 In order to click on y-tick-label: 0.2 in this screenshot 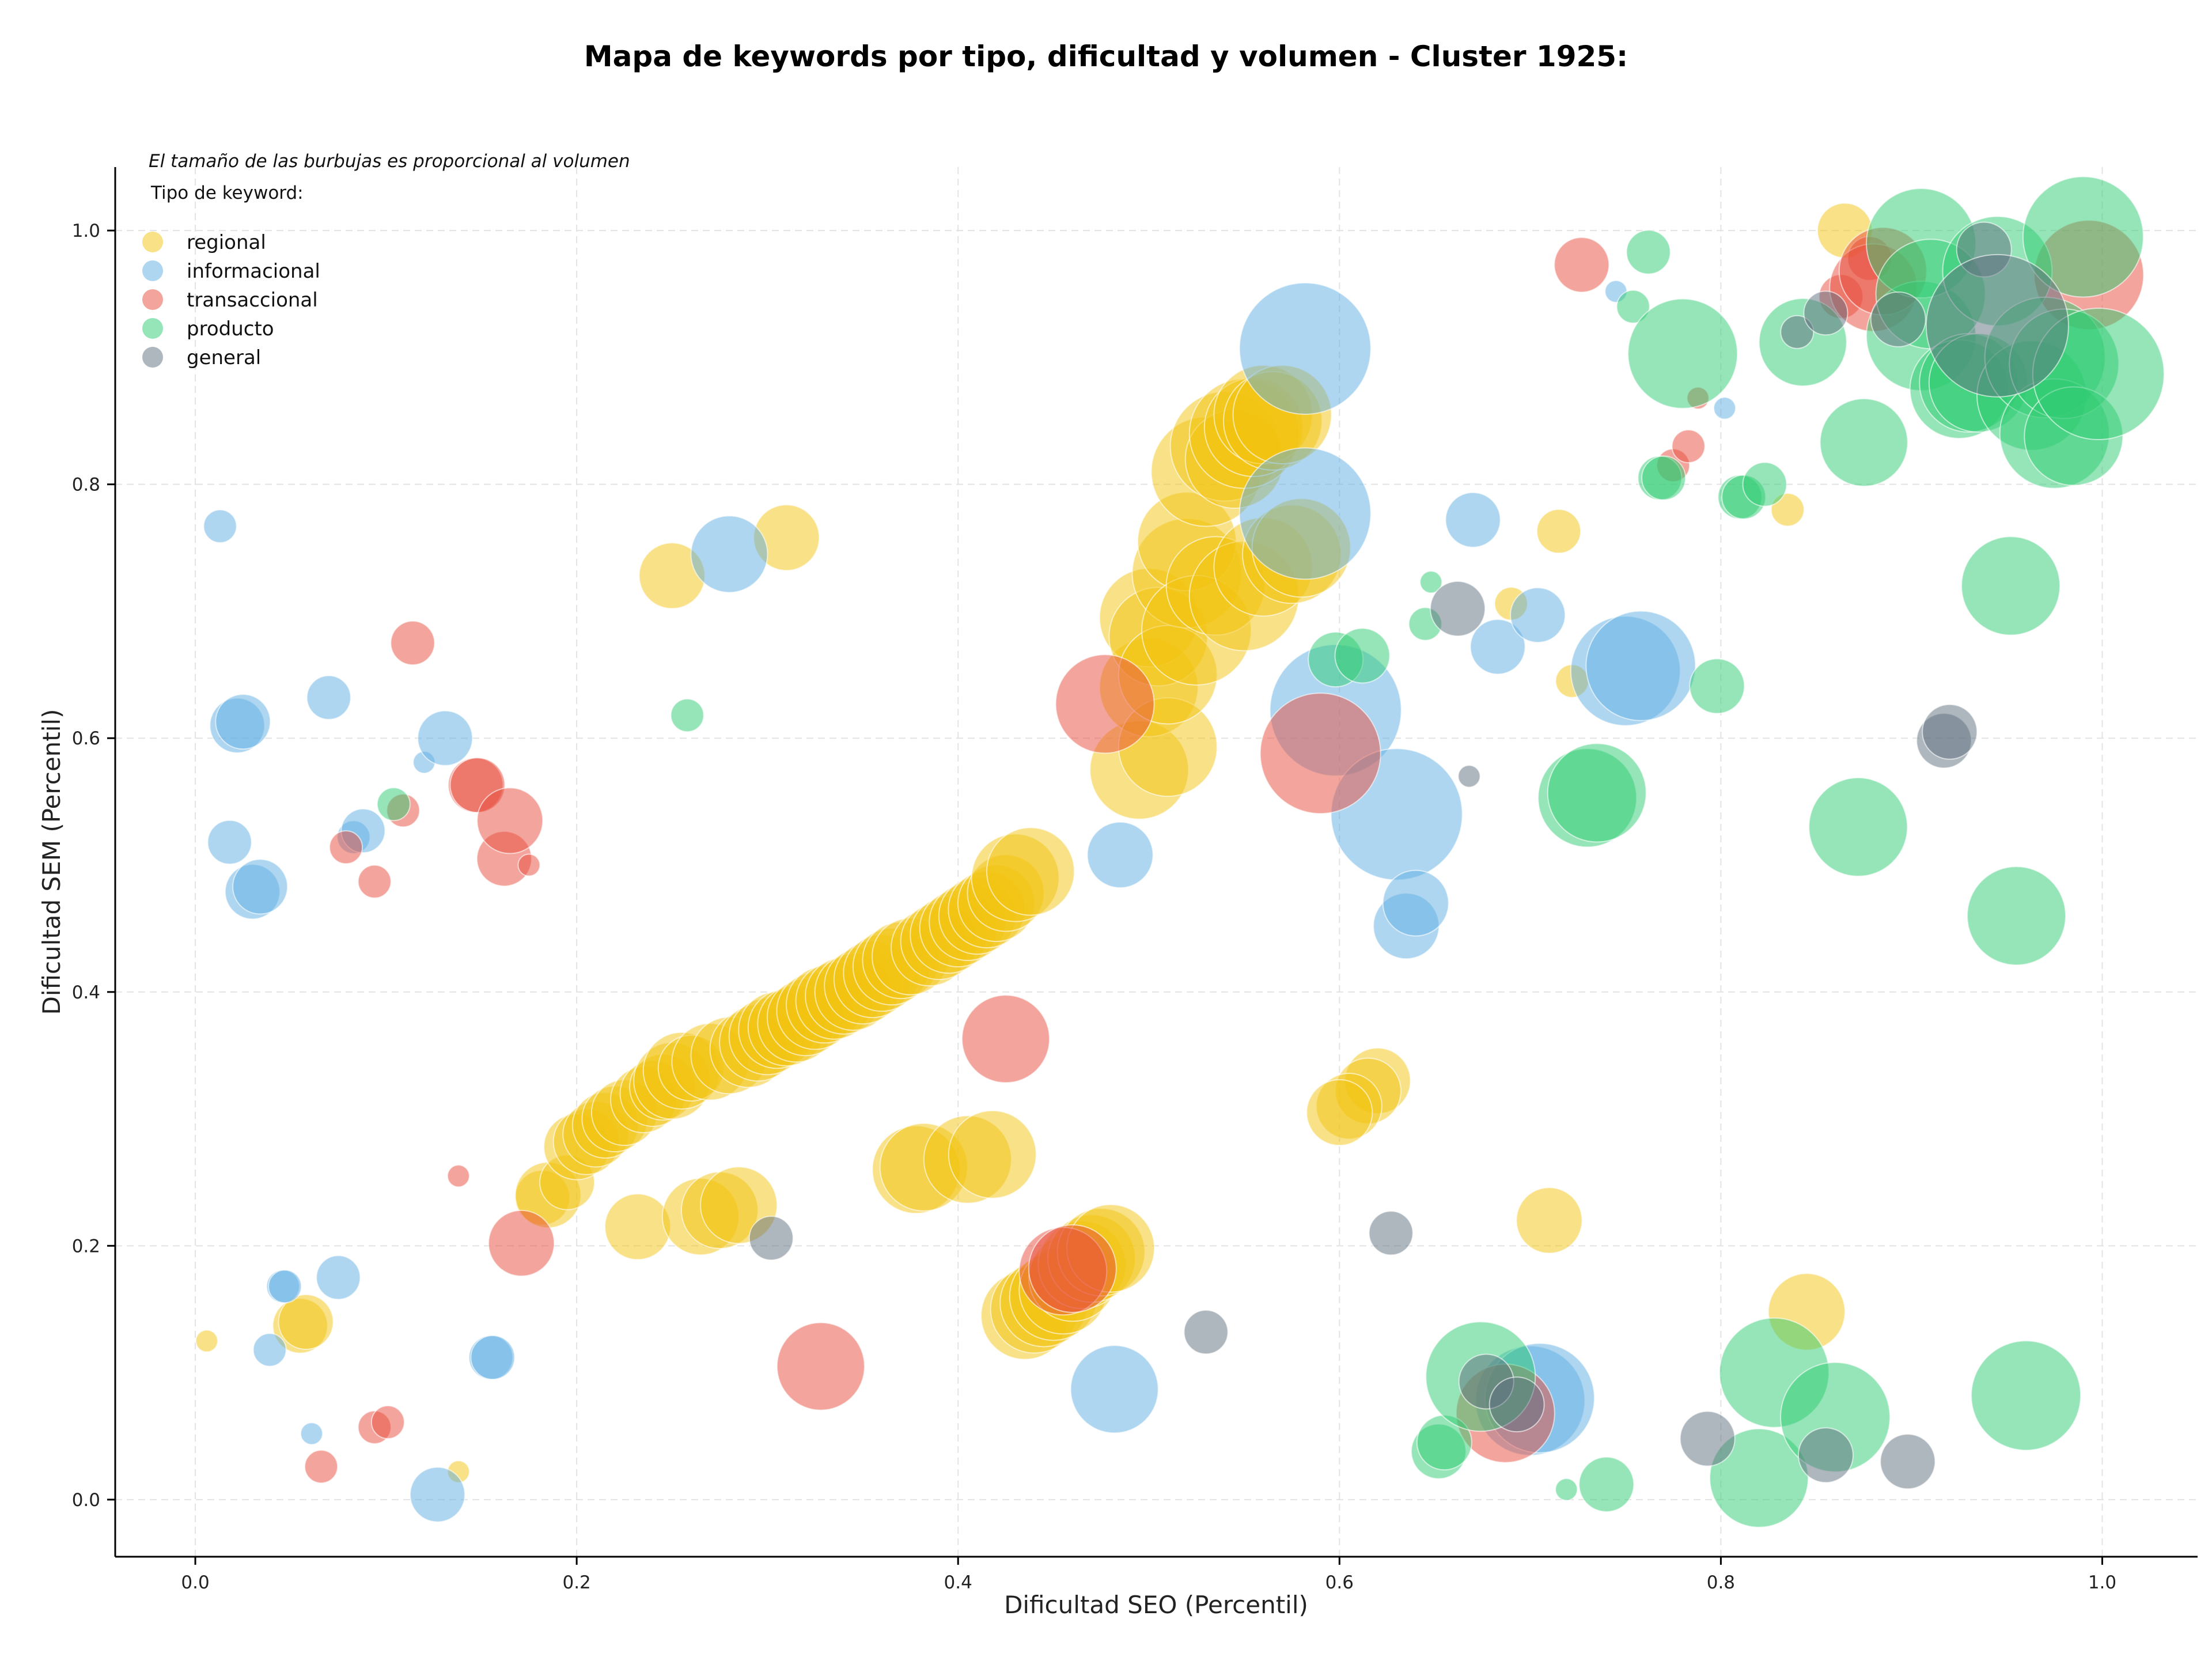, I will do `click(86, 1246)`.